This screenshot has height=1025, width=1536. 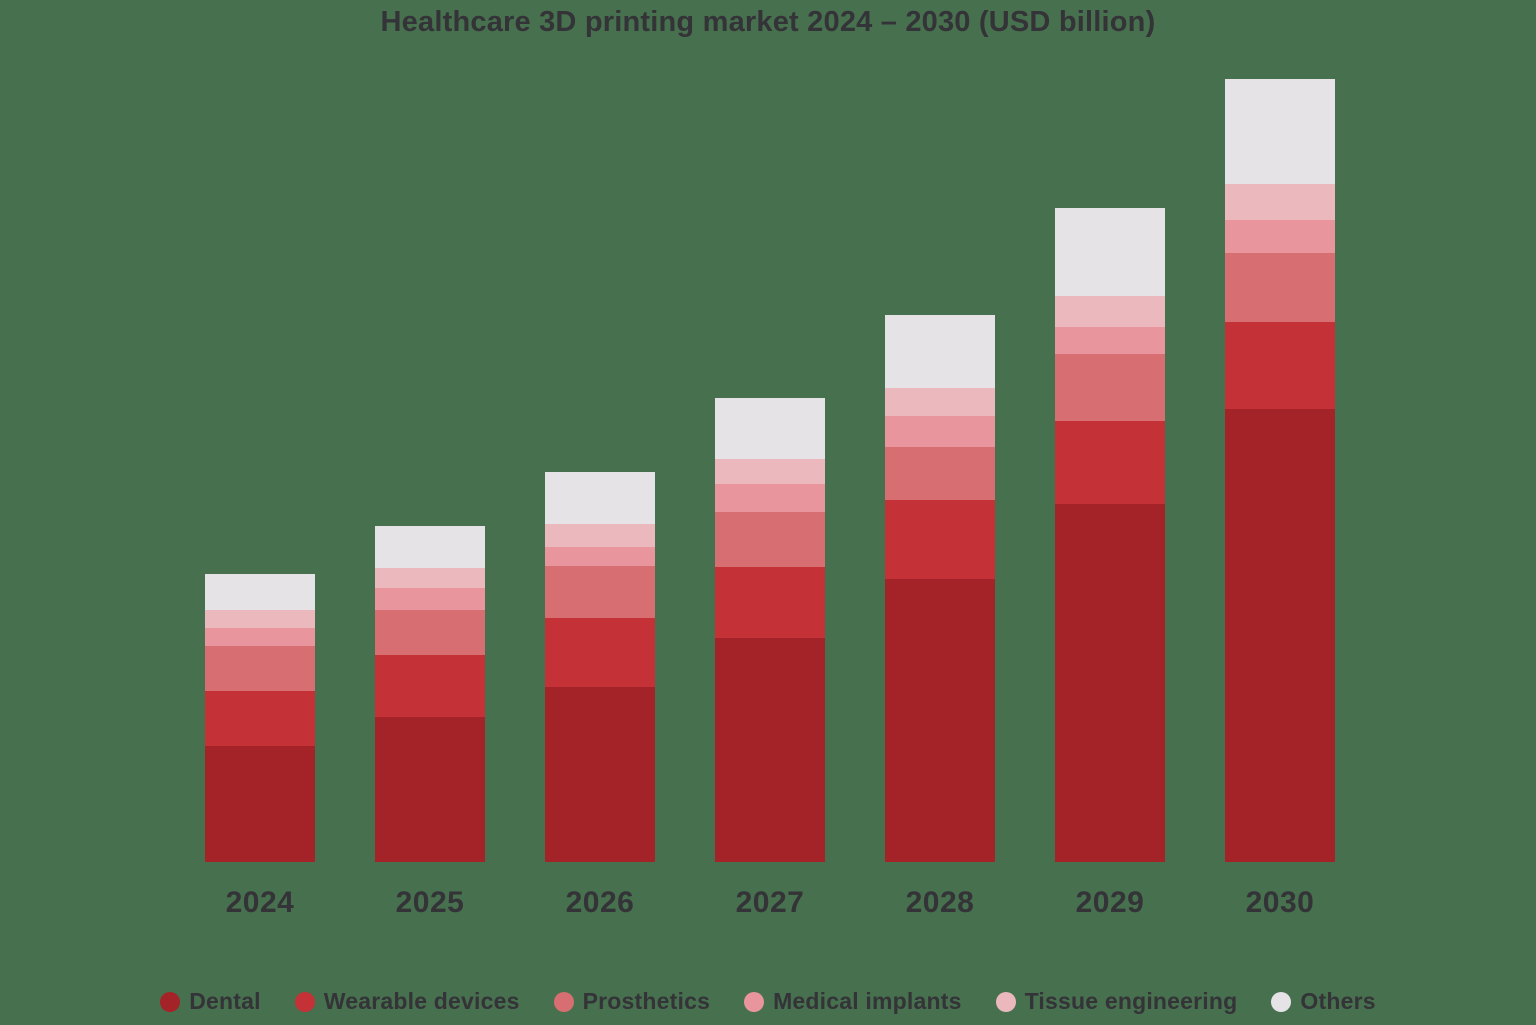 I want to click on bar-2029, so click(x=1110, y=535).